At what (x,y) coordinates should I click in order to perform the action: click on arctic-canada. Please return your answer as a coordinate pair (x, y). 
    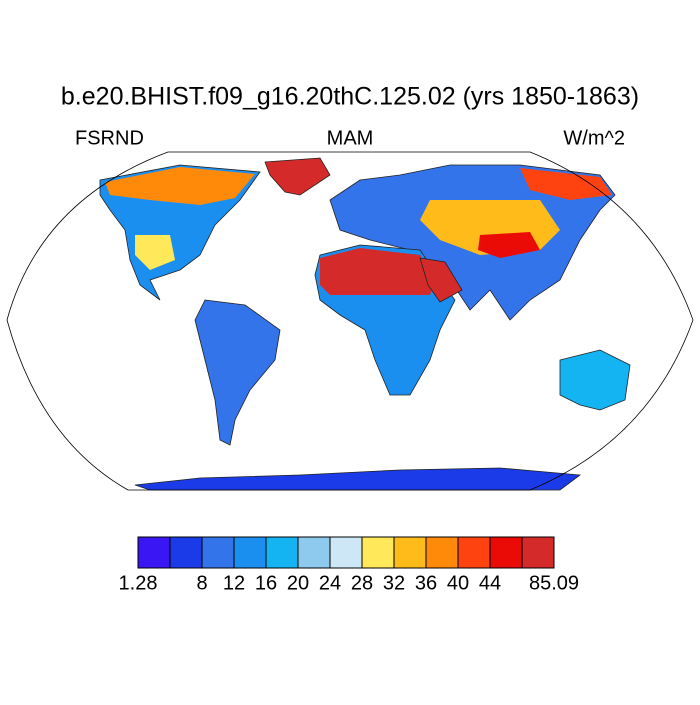
    Looking at the image, I should click on (180, 186).